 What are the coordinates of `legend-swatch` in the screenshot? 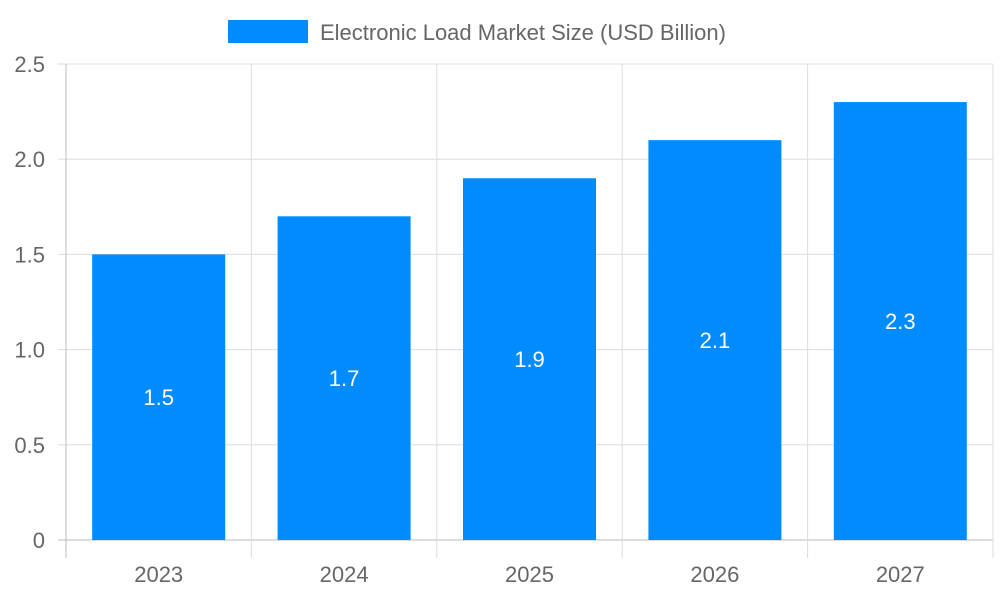 It's located at (268, 31).